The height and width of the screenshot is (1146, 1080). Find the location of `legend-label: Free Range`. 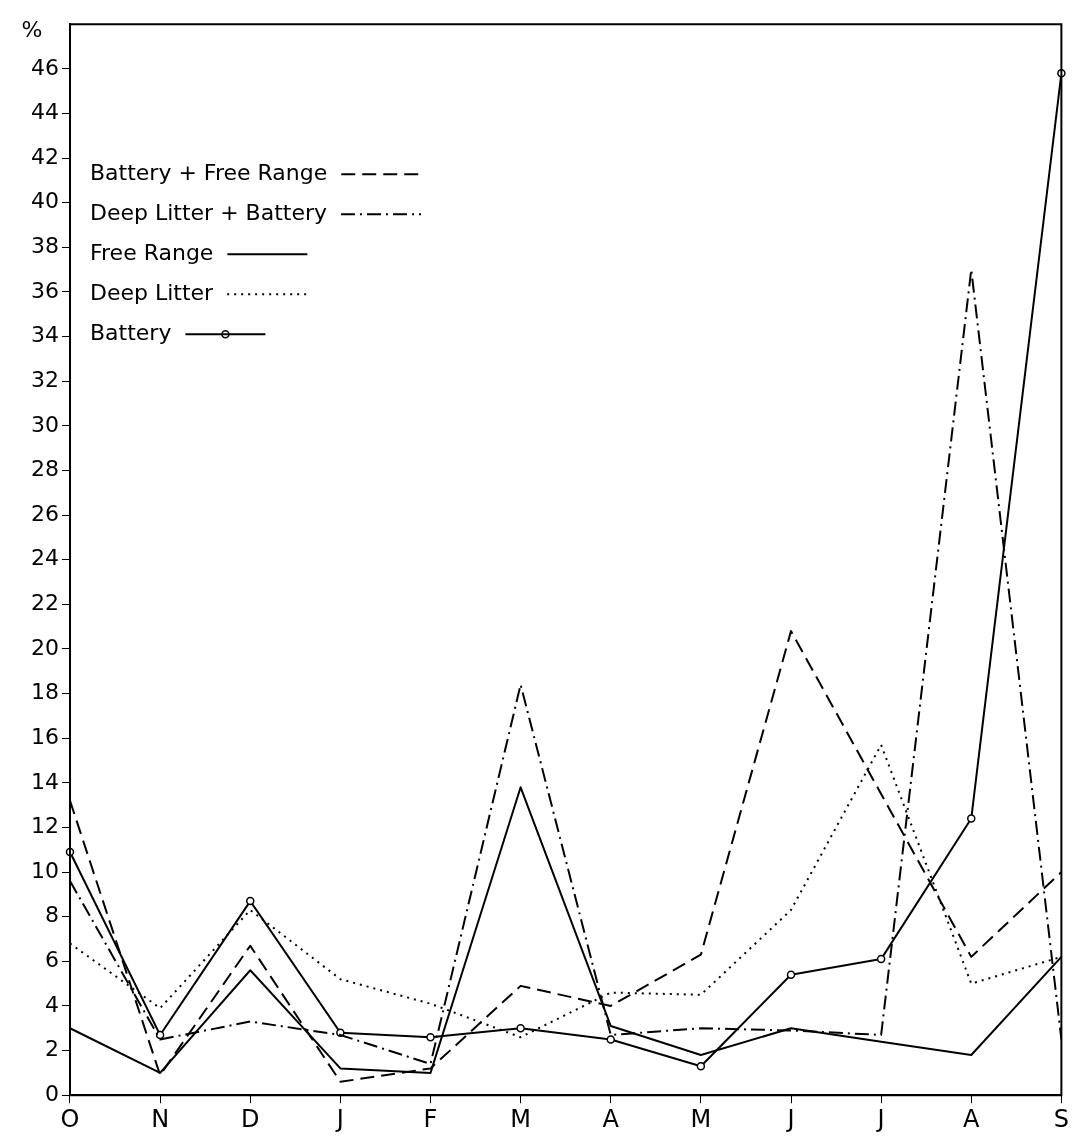

legend-label: Free Range is located at coordinates (151, 252).